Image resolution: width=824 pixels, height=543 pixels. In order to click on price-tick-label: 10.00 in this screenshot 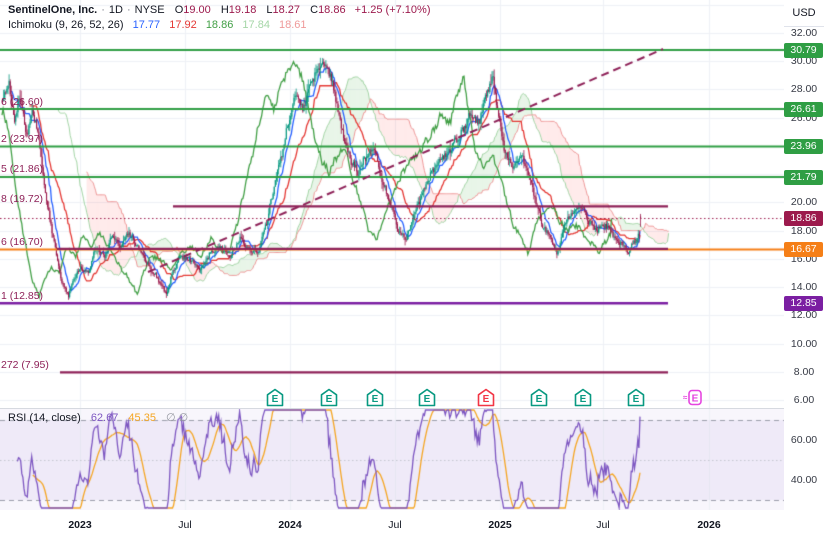, I will do `click(804, 343)`.